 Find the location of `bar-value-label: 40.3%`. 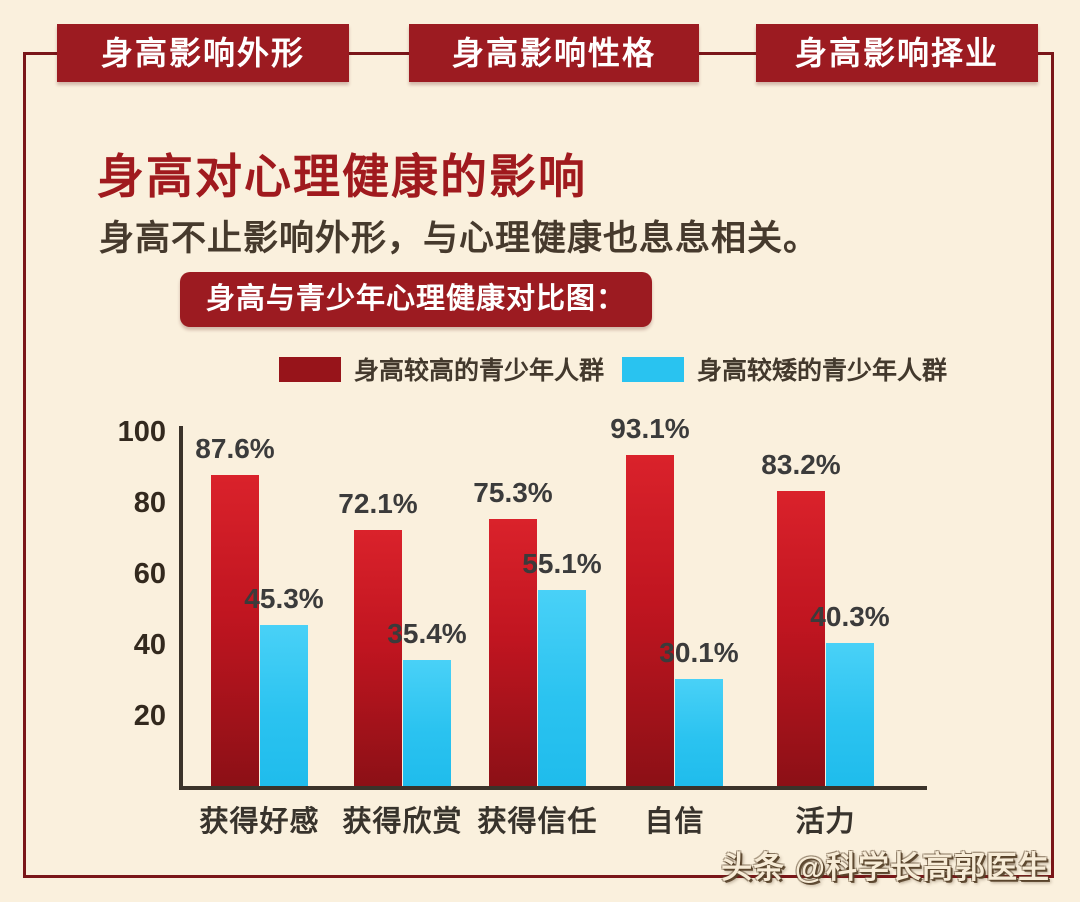

bar-value-label: 40.3% is located at coordinates (850, 616).